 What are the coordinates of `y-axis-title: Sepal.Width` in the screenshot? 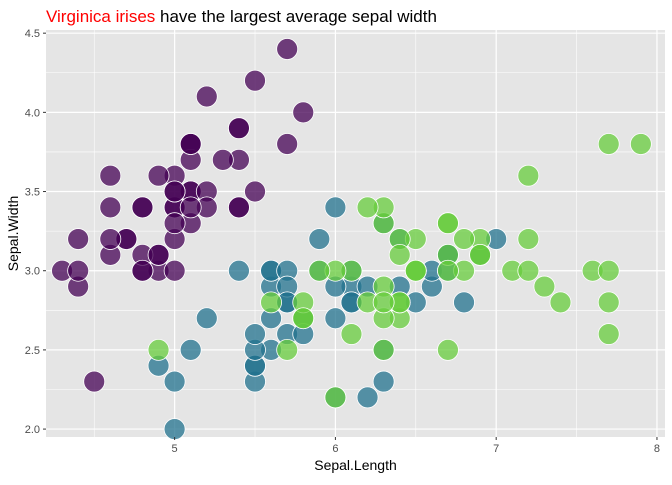 It's located at (13, 233).